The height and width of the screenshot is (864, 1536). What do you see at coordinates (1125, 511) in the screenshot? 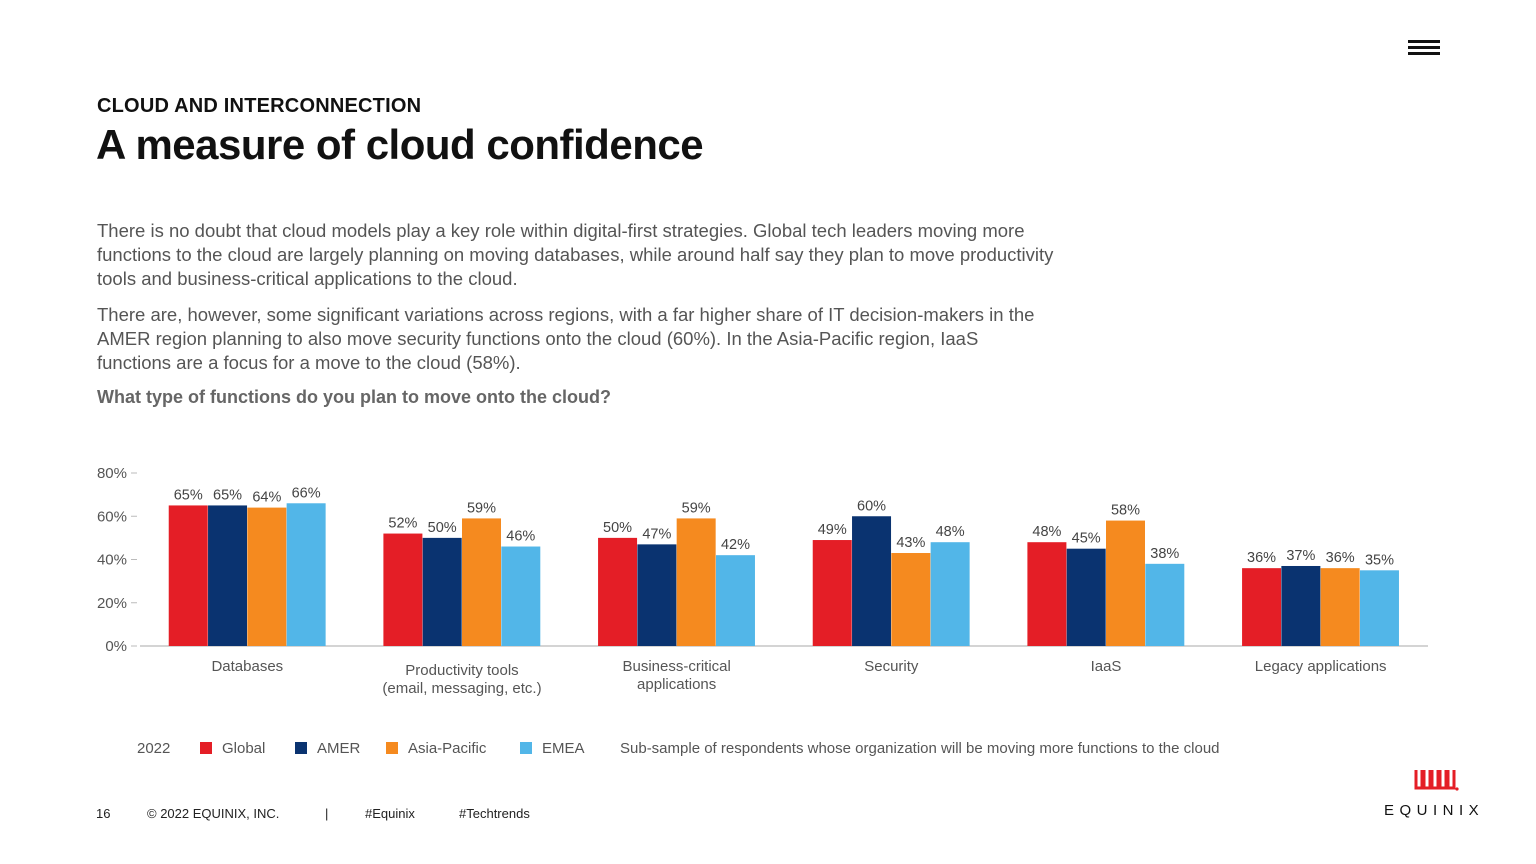
I see `data-label: 58%` at bounding box center [1125, 511].